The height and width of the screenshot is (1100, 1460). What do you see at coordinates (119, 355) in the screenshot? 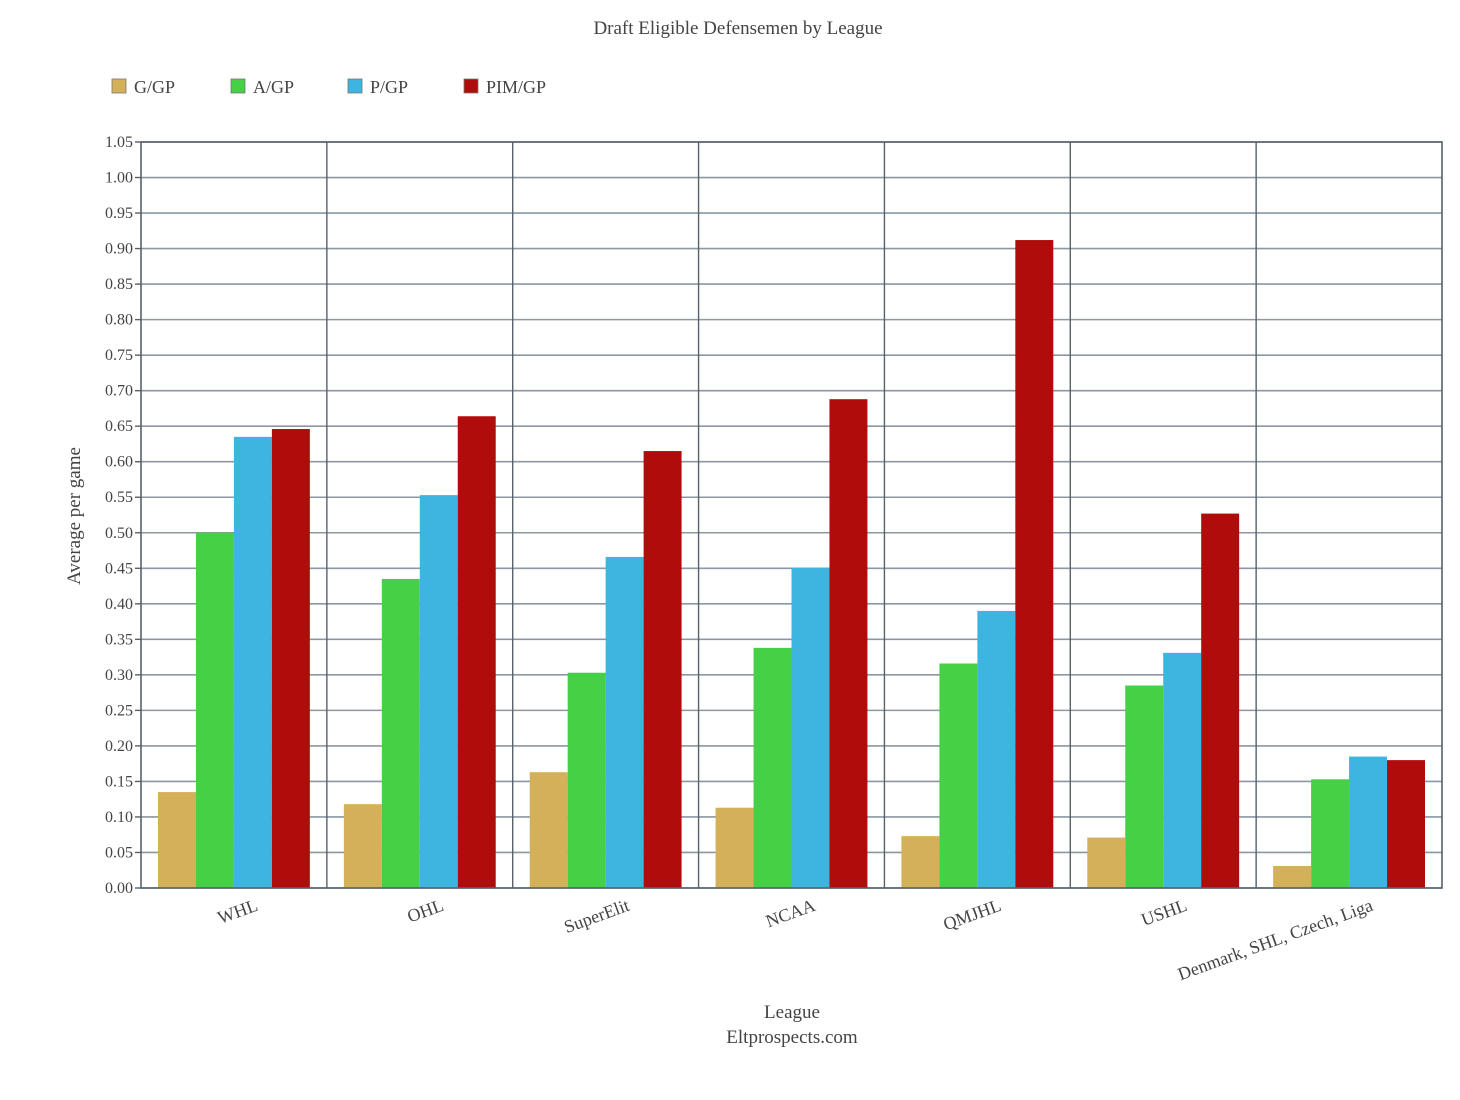
I see `y-tick-label: 0.75` at bounding box center [119, 355].